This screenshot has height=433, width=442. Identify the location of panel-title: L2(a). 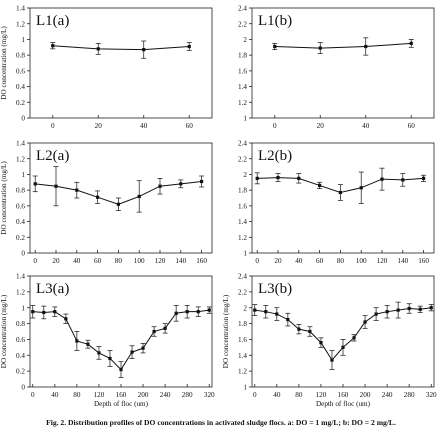
(52, 156).